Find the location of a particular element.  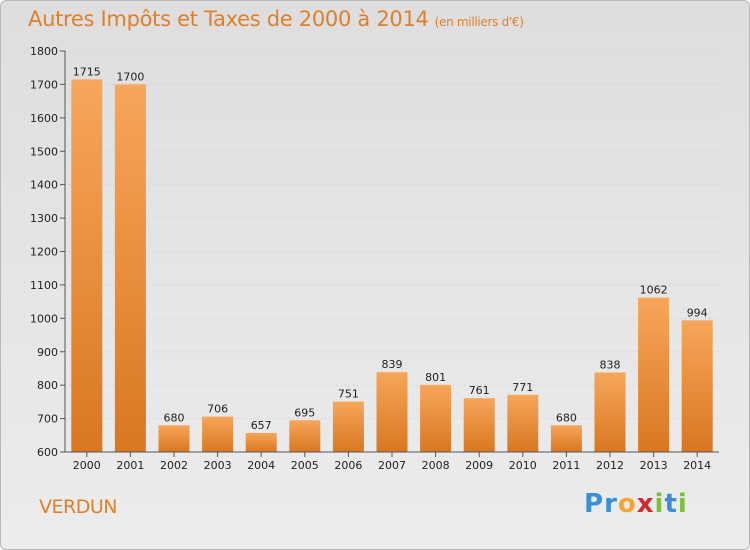

x-tick-label: 2005 is located at coordinates (305, 465).